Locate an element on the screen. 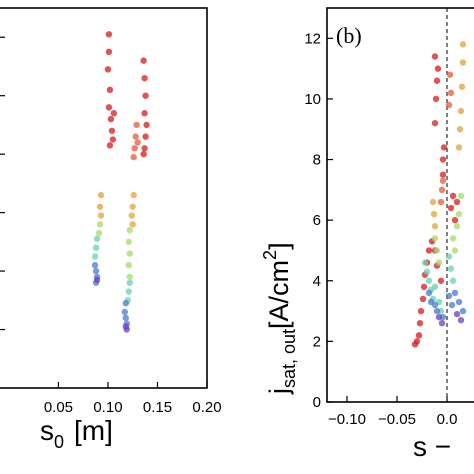  panel-b-ylabel-unit-open: [A/cm is located at coordinates (279, 294).